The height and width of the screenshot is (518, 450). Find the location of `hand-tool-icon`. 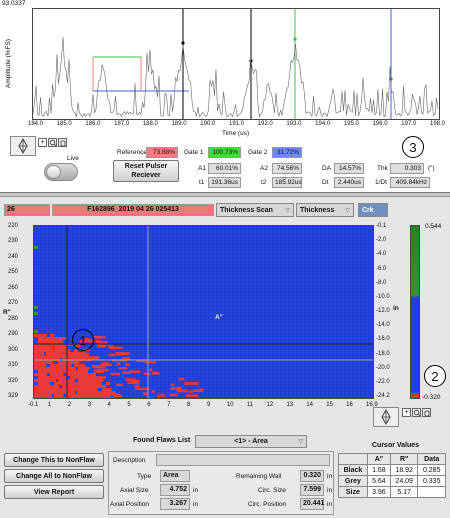

hand-tool-icon is located at coordinates (62, 142).